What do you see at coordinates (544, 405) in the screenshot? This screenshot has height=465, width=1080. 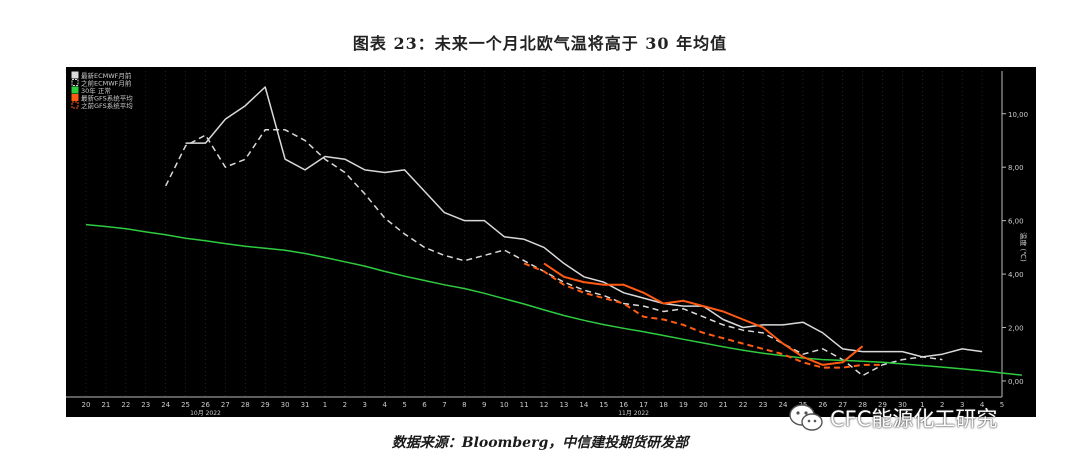 I see `x-tick-label: 12` at bounding box center [544, 405].